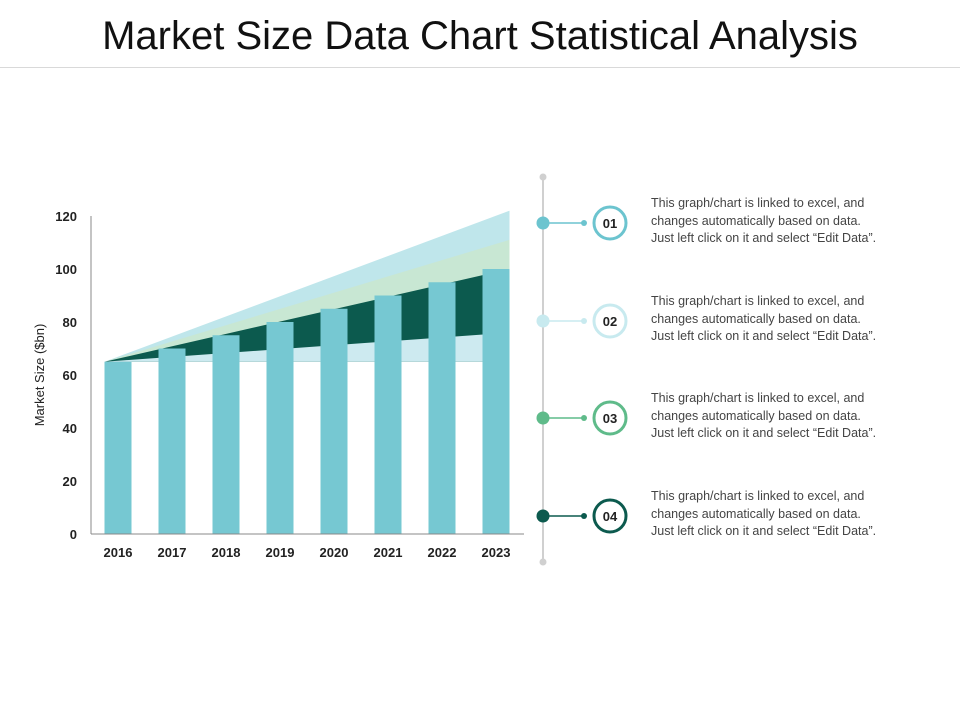  Describe the element at coordinates (280, 428) in the screenshot. I see `bar-2019` at that location.